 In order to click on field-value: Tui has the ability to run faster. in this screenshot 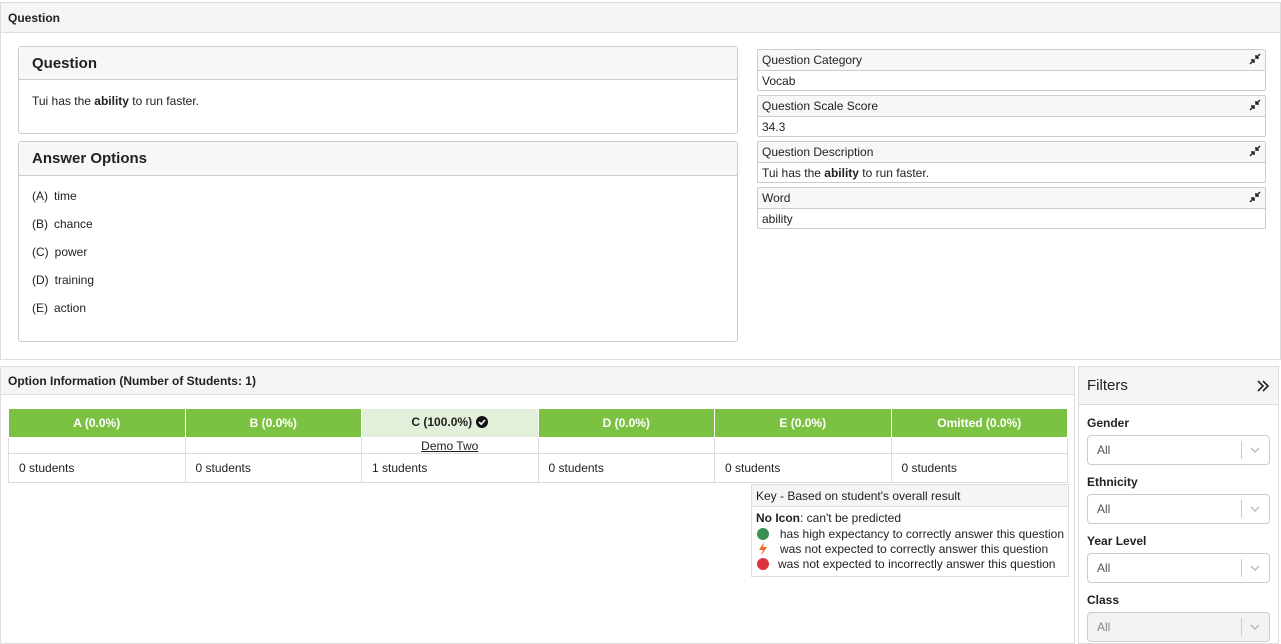, I will do `click(1011, 172)`.